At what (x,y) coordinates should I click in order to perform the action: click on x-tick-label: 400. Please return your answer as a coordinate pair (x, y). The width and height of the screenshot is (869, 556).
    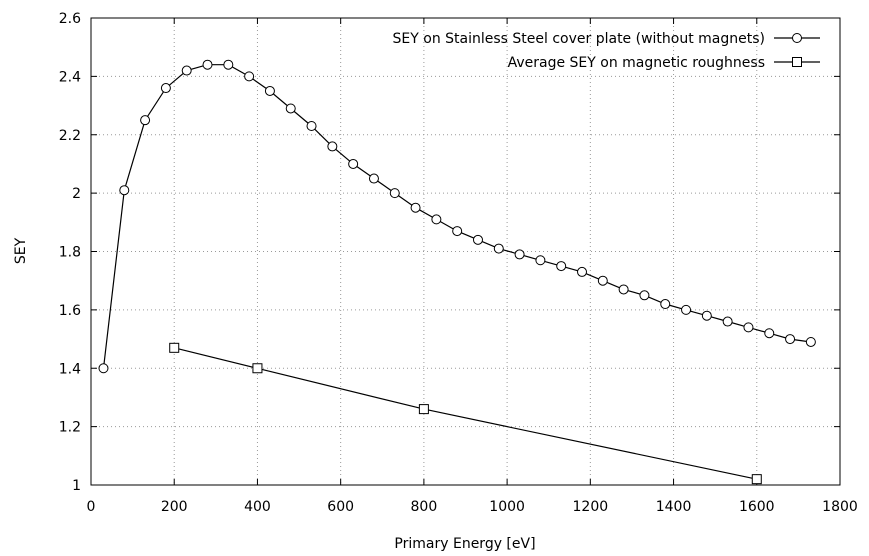
    Looking at the image, I should click on (257, 507).